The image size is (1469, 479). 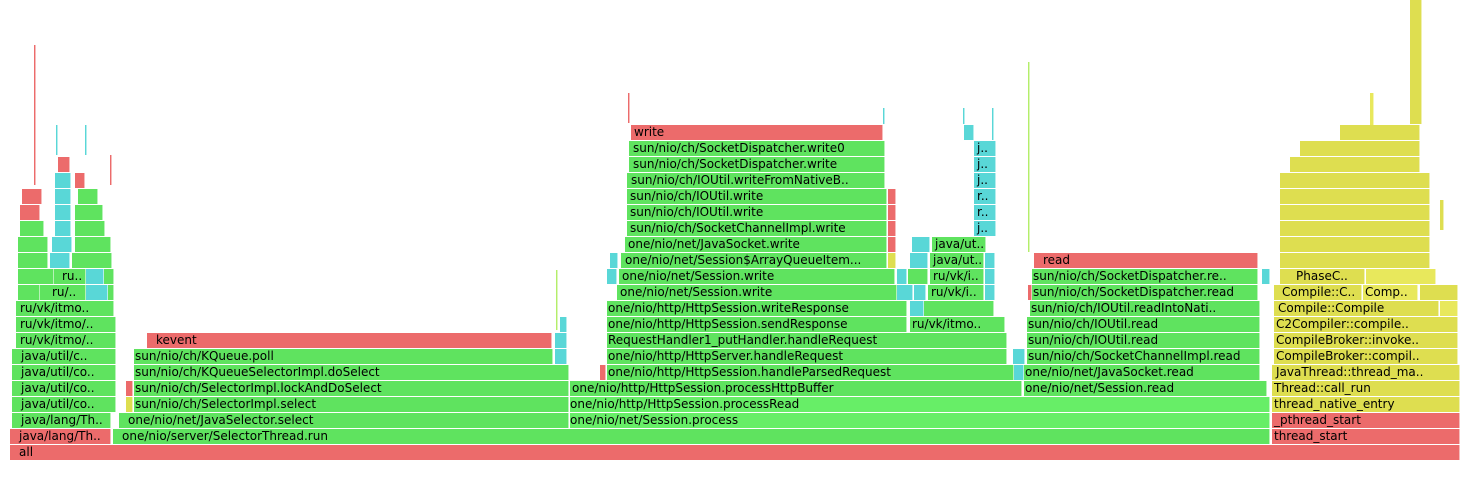 I want to click on frame-c2-compile: C2Compiler::compile.., so click(x=1366, y=324).